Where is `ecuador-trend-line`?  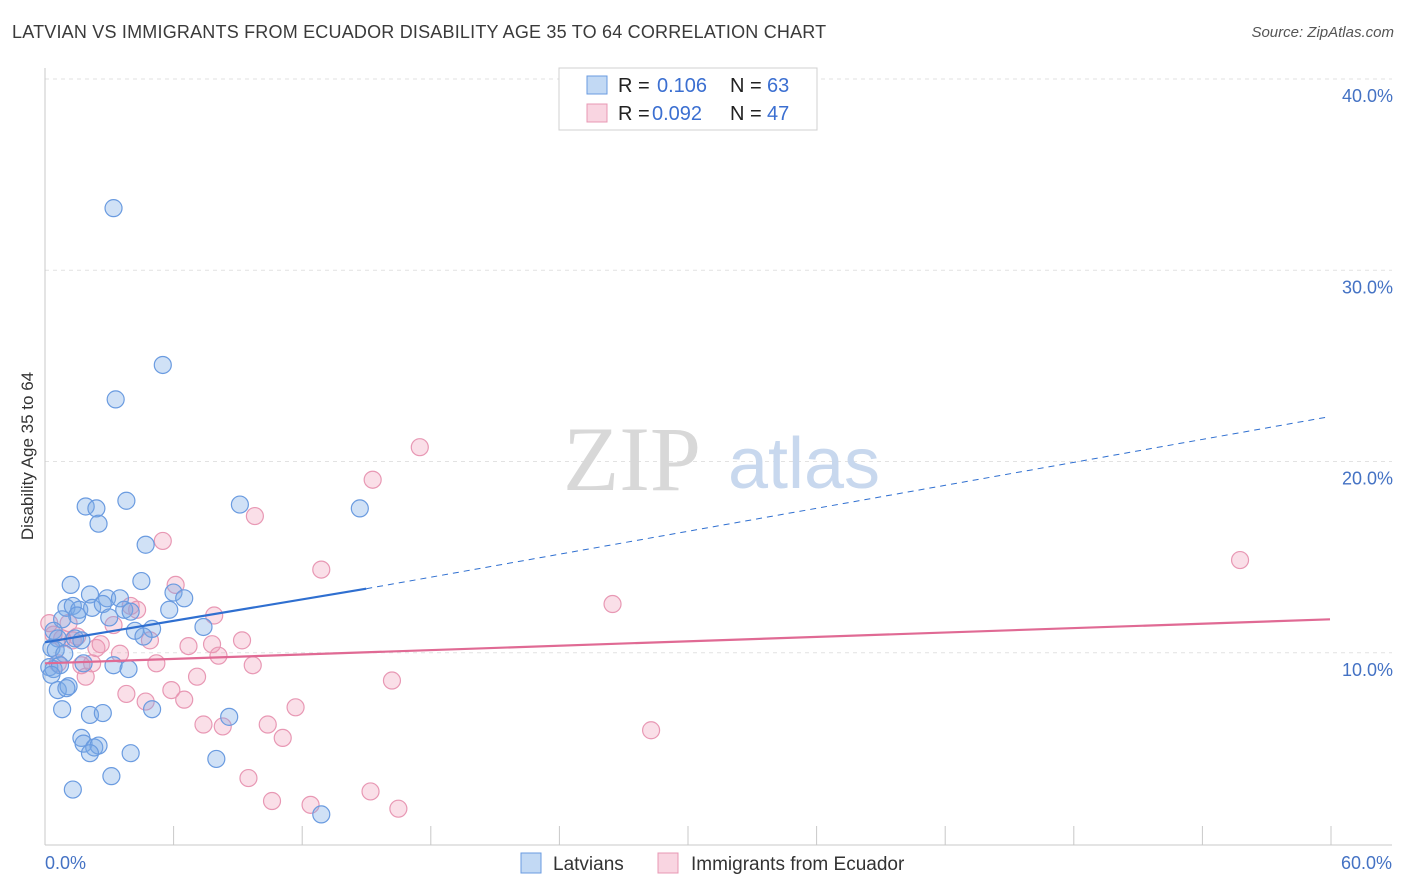 ecuador-trend-line is located at coordinates (687, 641).